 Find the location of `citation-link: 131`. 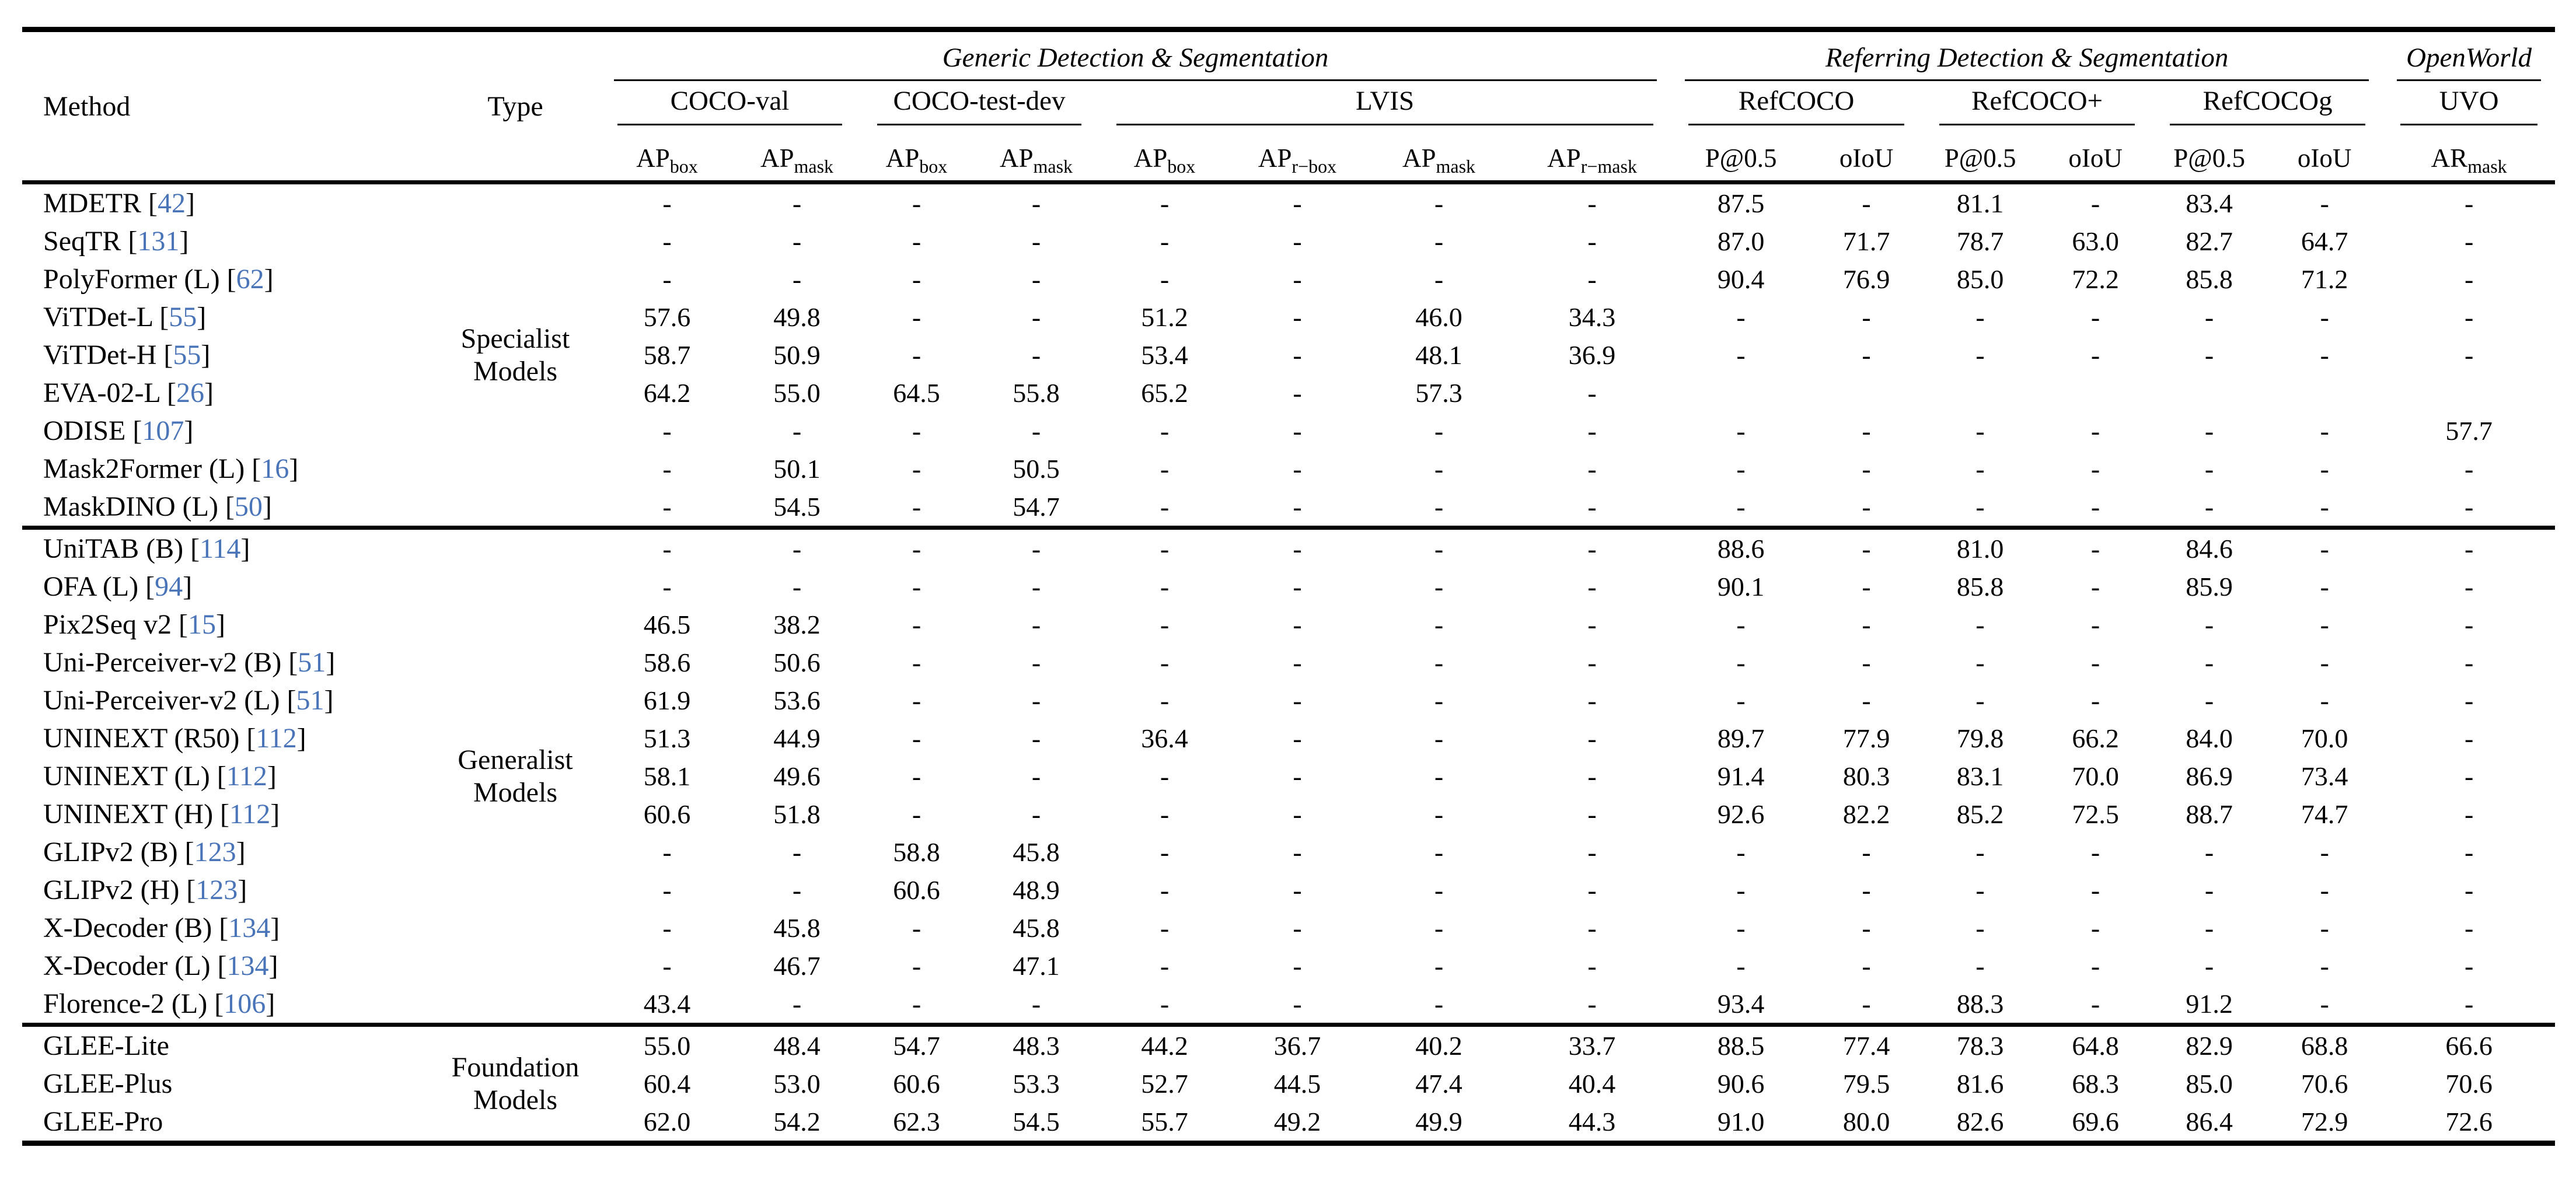

citation-link: 131 is located at coordinates (158, 241).